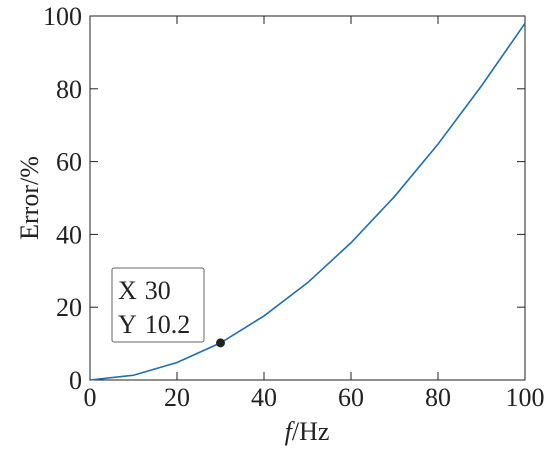 The width and height of the screenshot is (550, 453). Describe the element at coordinates (290, 431) in the screenshot. I see `x-label-symbol: f` at that location.